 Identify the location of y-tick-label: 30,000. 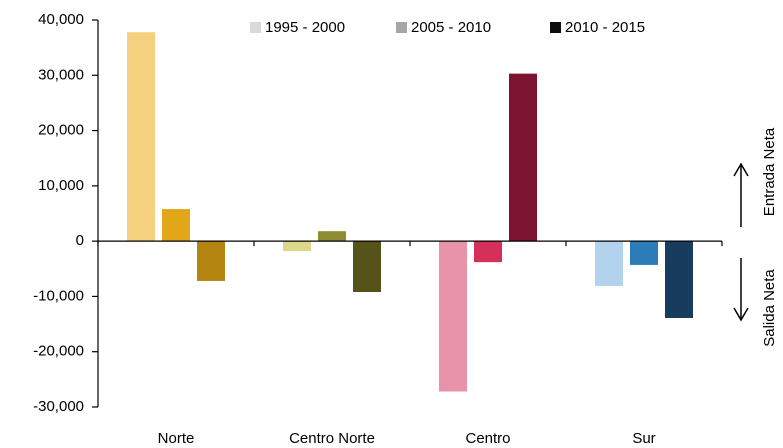
(61, 74).